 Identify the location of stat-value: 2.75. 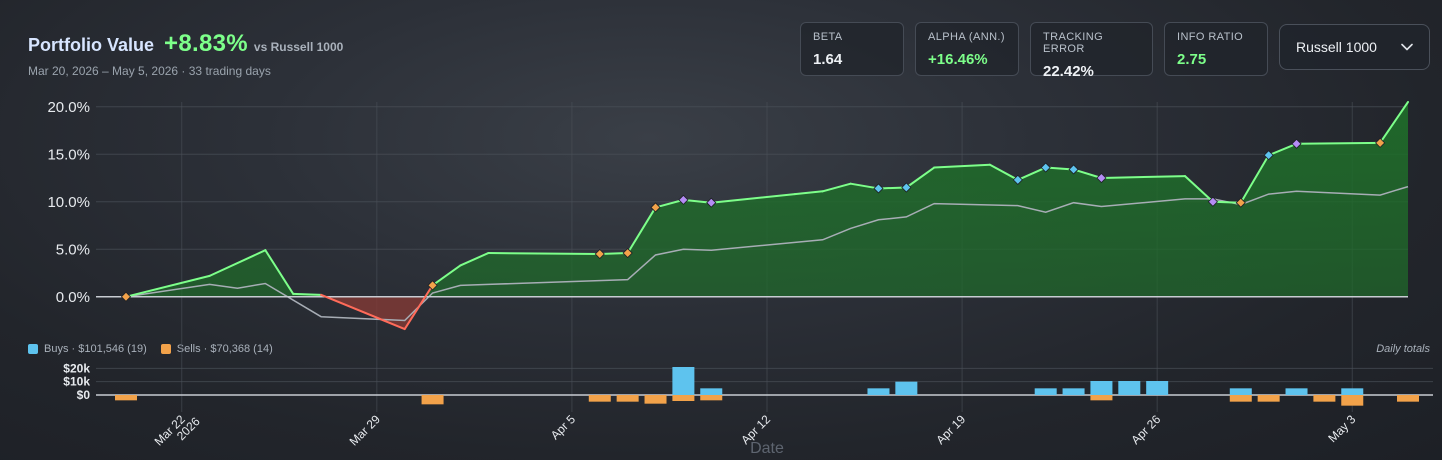
(1192, 59).